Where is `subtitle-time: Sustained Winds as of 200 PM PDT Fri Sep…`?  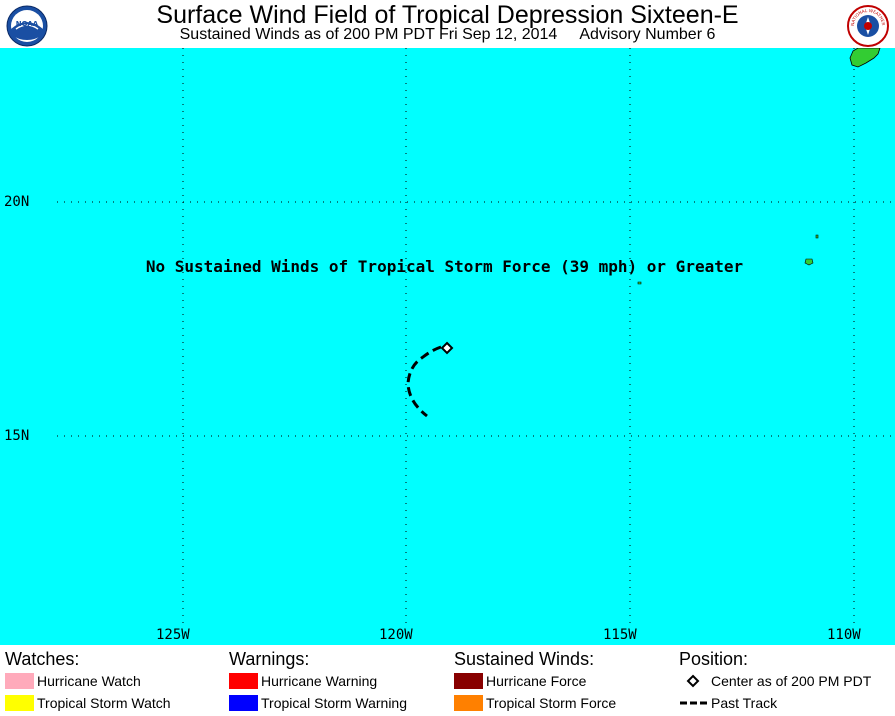
subtitle-time: Sustained Winds as of 200 PM PDT Fri Sep… is located at coordinates (368, 34).